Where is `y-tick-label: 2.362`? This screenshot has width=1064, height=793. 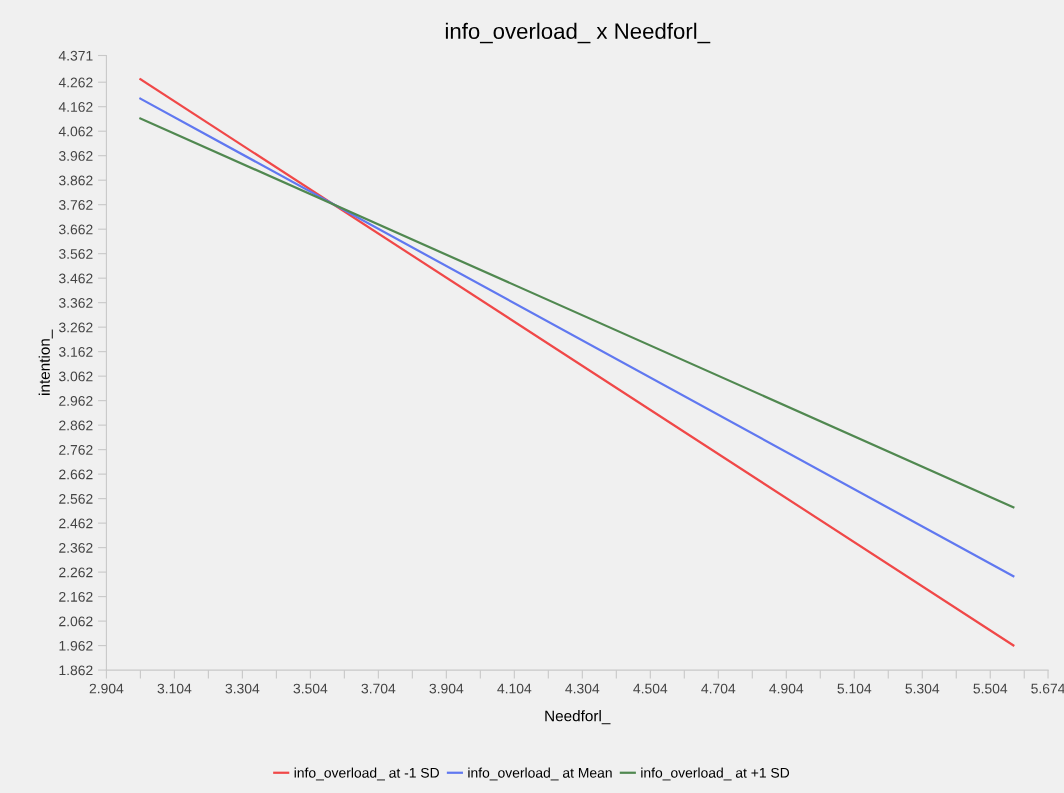 y-tick-label: 2.362 is located at coordinates (76, 547).